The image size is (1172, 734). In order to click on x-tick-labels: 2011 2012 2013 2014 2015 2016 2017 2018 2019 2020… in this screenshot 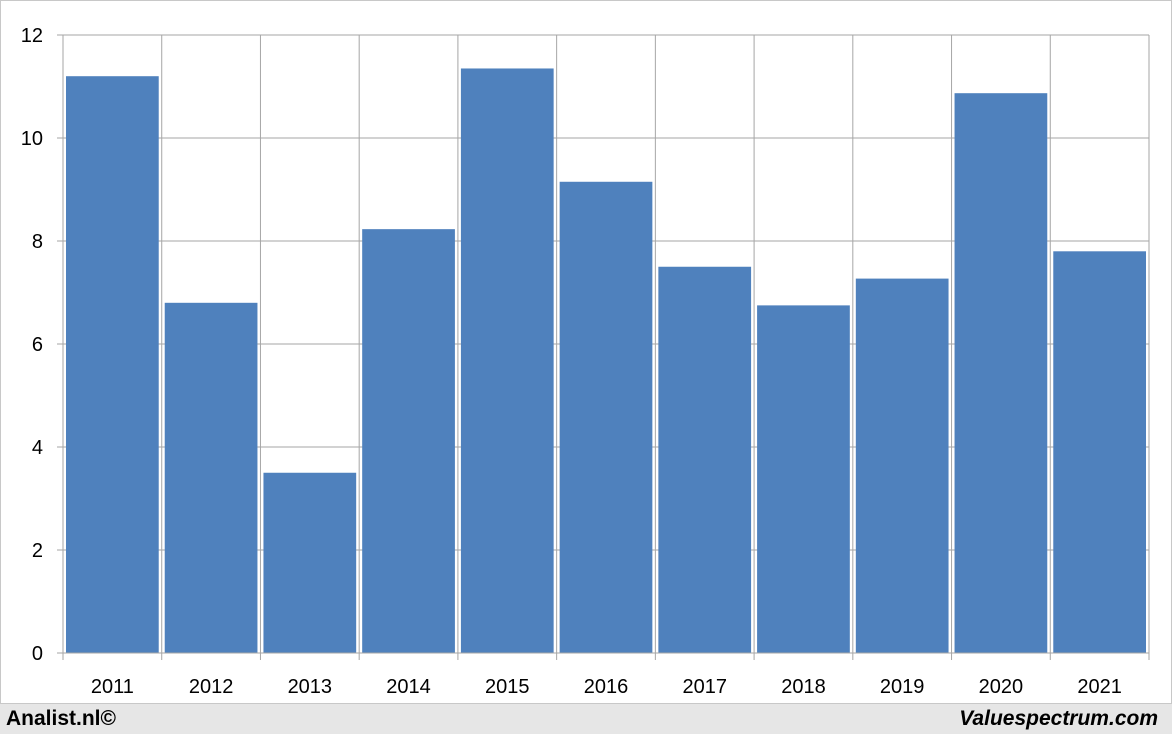, I will do `click(606, 687)`.